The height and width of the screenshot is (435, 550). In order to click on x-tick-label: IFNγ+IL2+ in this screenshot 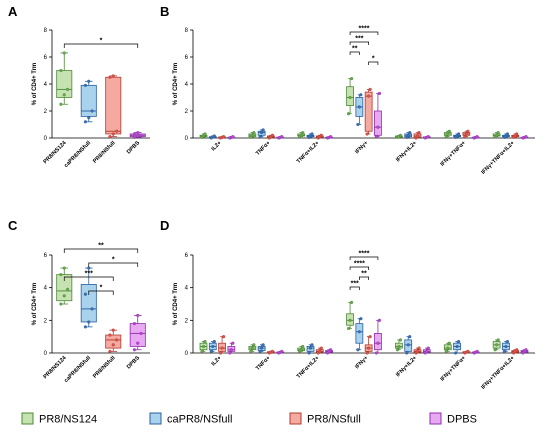, I will do `click(407, 367)`.